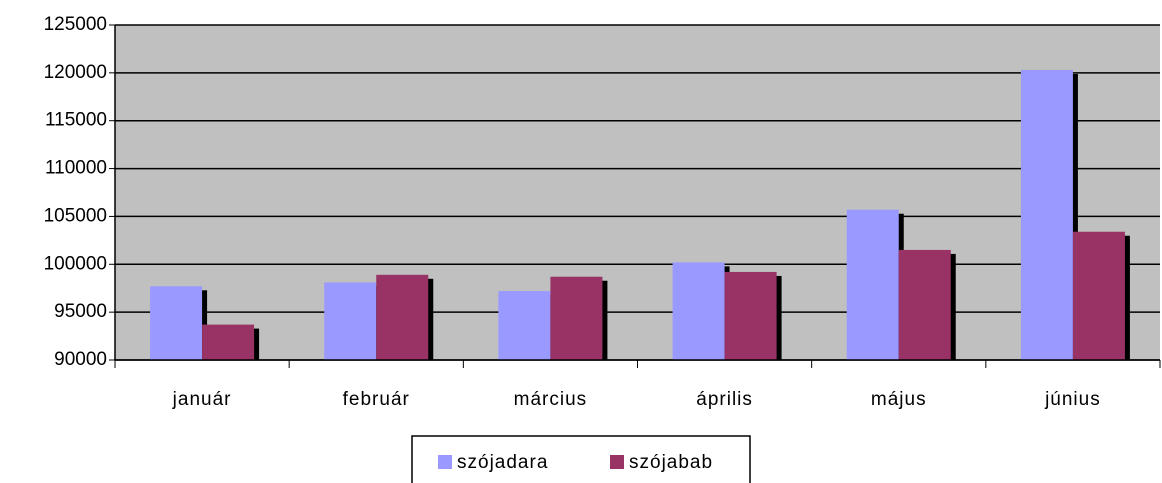 The image size is (1162, 483). Describe the element at coordinates (75, 72) in the screenshot. I see `y-tick-label: 120000` at that location.